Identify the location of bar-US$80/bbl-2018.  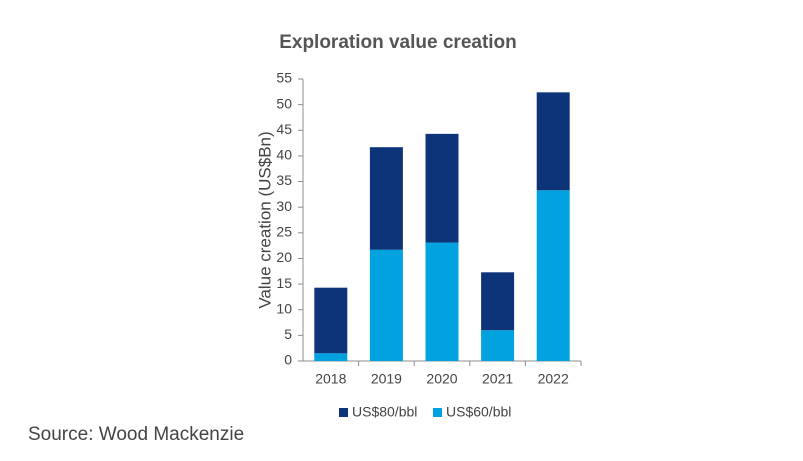
(331, 320).